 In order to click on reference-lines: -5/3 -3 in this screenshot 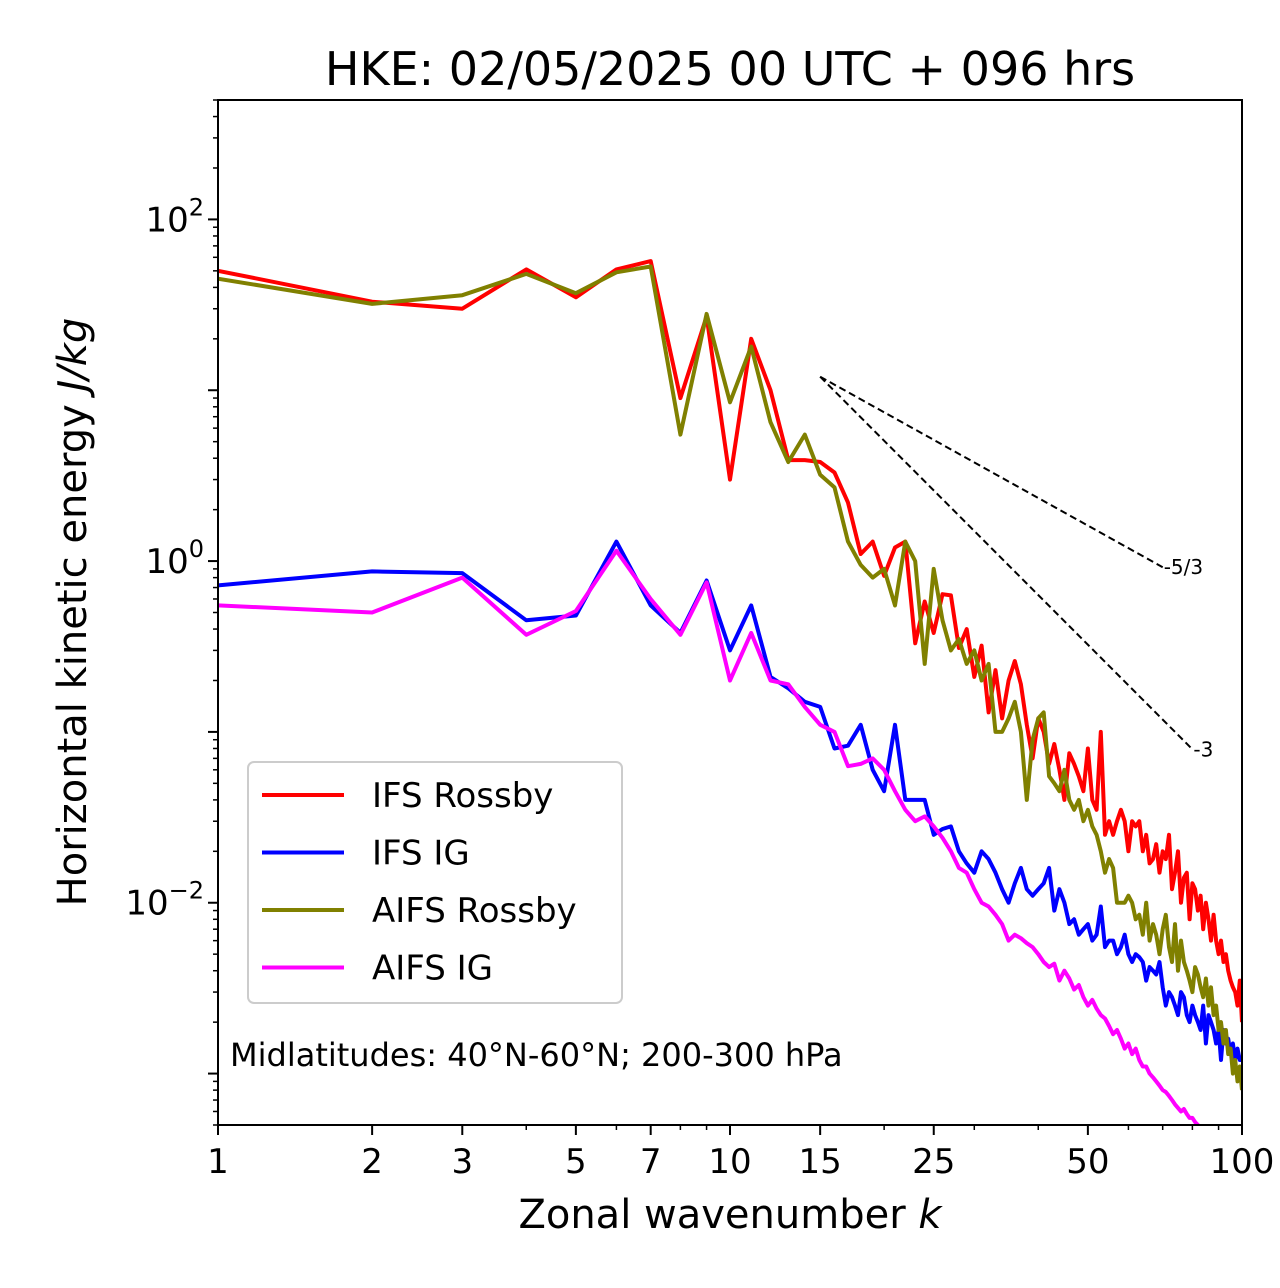, I will do `click(1016, 568)`.